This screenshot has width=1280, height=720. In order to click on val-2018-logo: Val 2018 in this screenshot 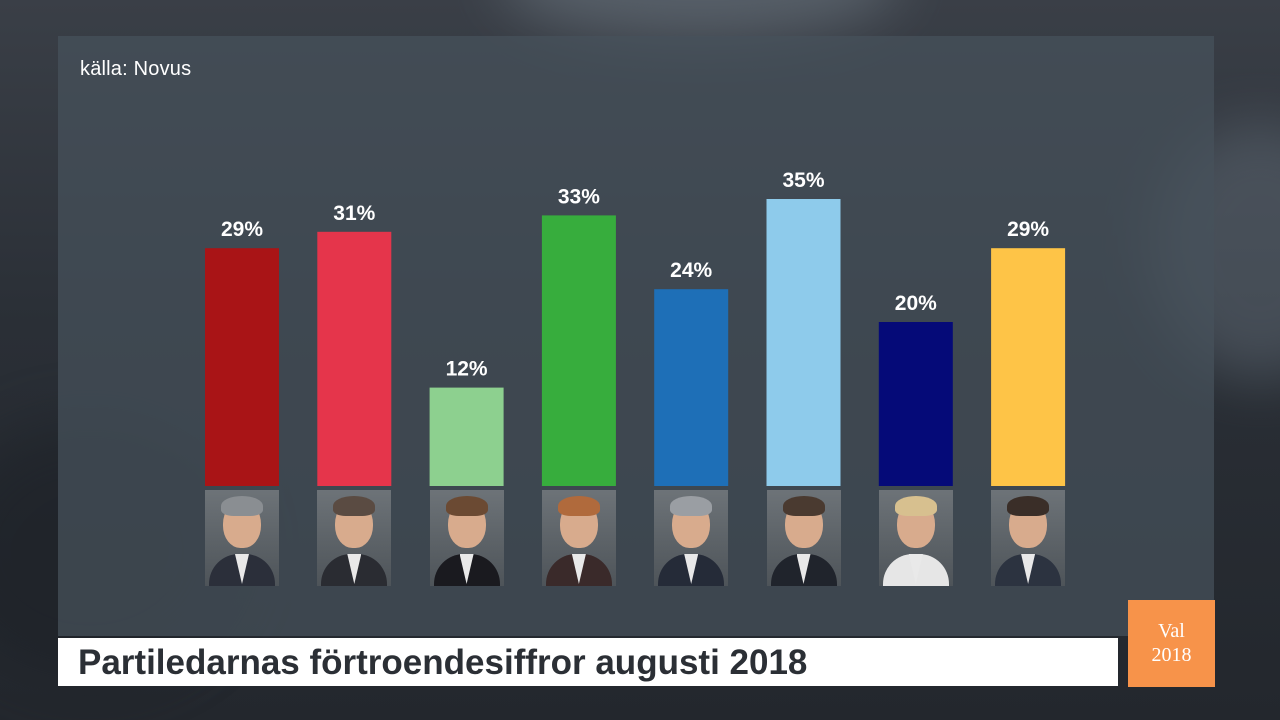, I will do `click(1171, 643)`.